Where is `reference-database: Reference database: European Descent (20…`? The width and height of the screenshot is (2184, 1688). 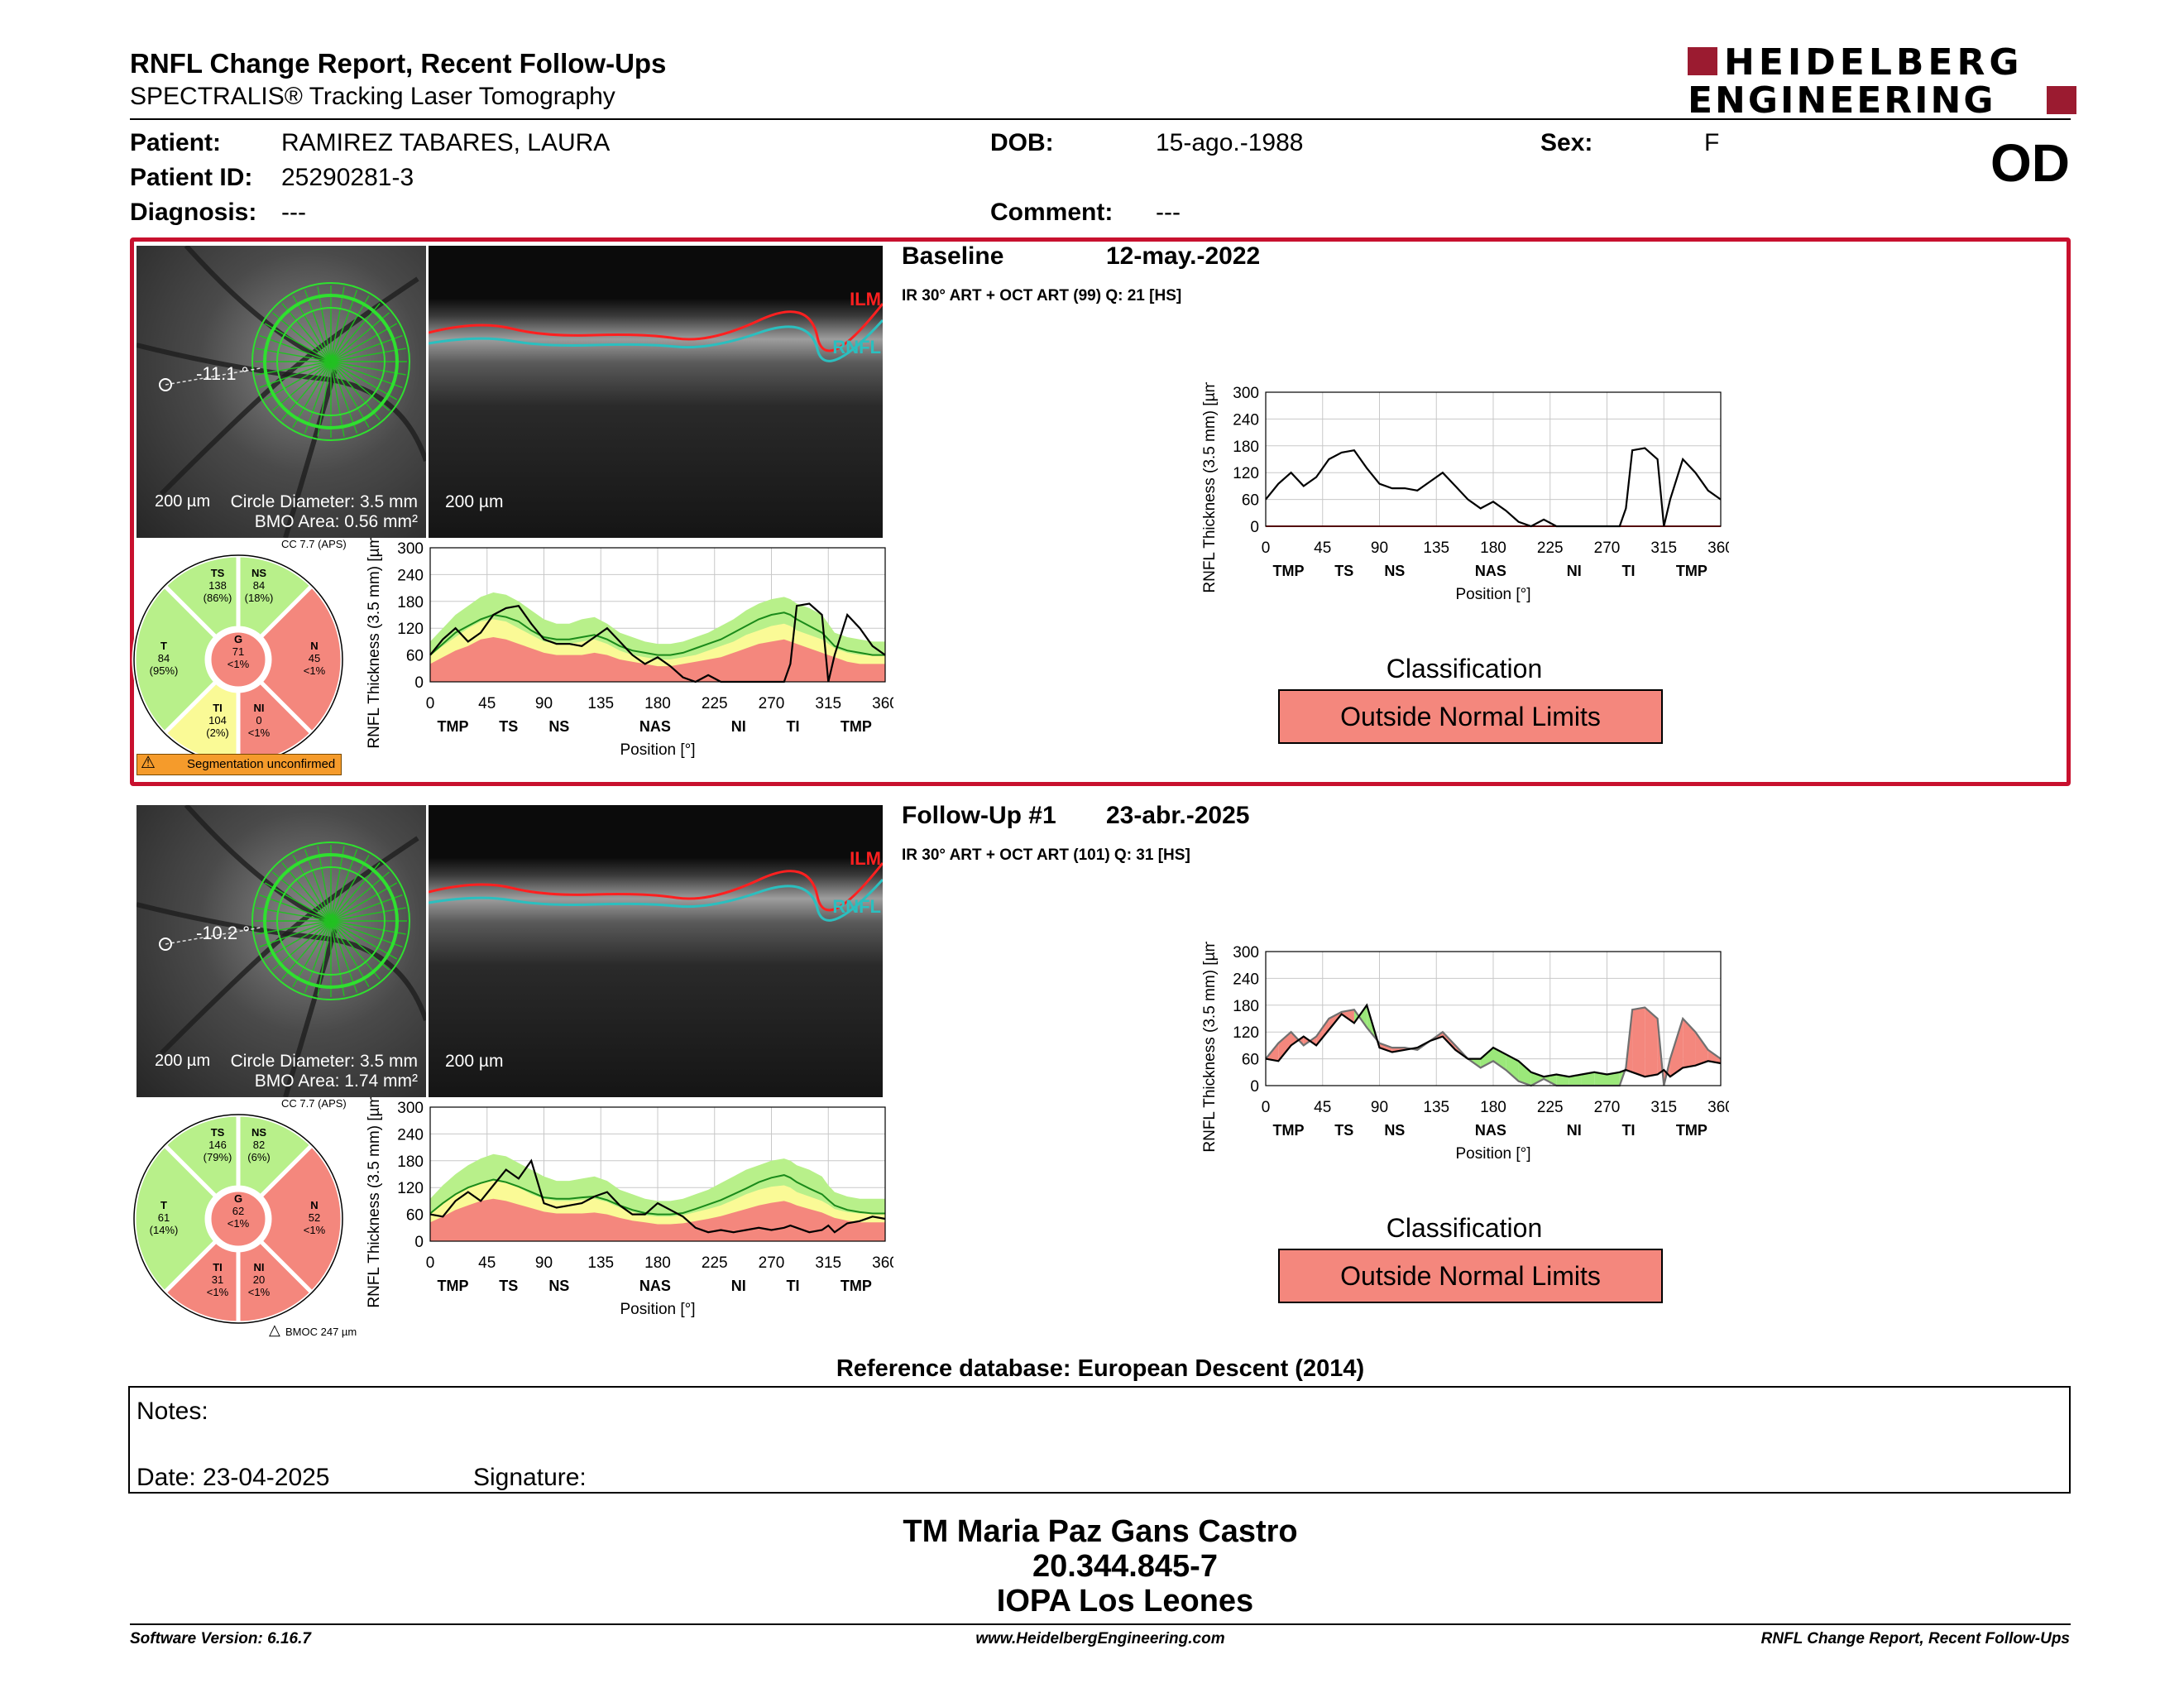
reference-database: Reference database: European Descent (20… is located at coordinates (1100, 1368).